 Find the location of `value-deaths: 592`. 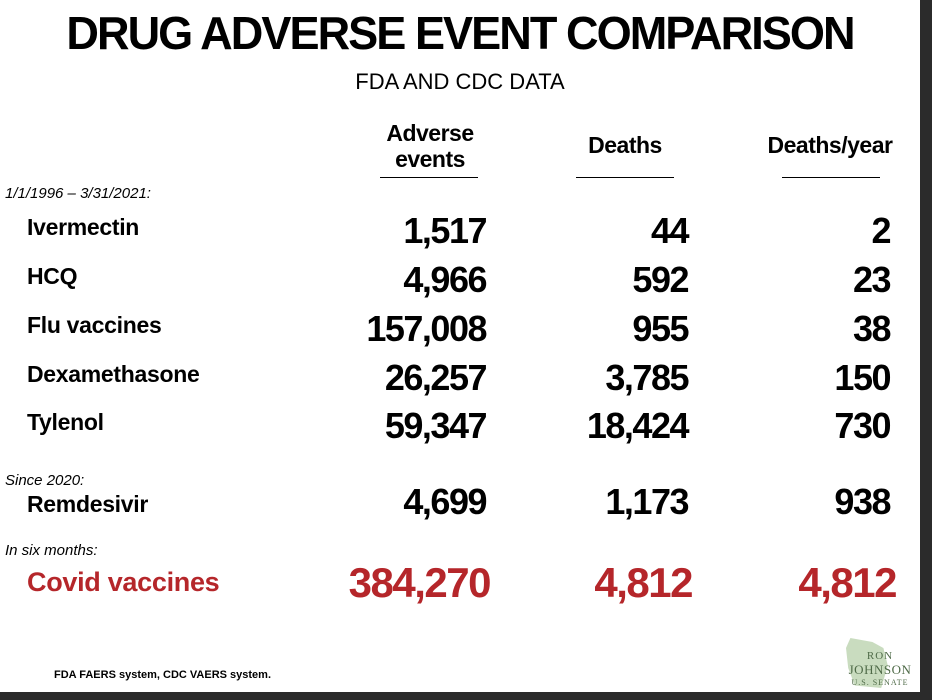

value-deaths: 592 is located at coordinates (660, 279).